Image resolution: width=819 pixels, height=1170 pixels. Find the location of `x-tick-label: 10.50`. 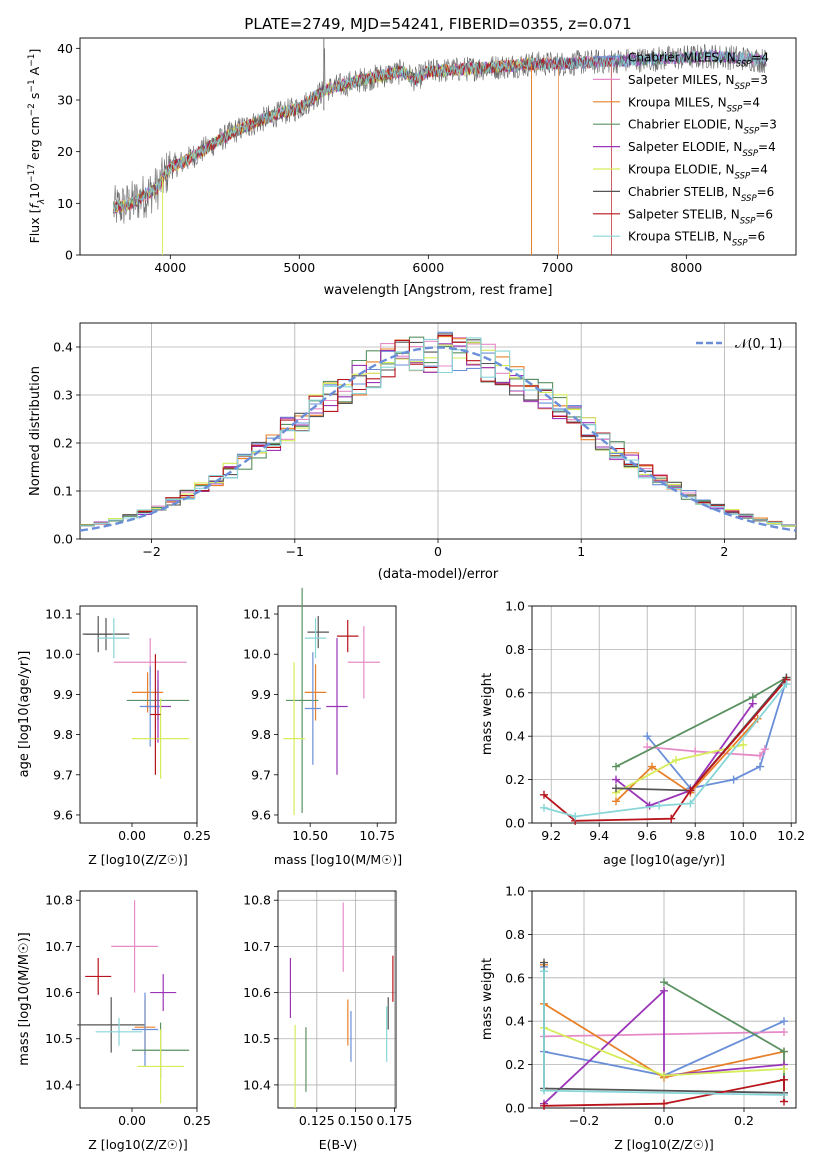

x-tick-label: 10.50 is located at coordinates (310, 835).